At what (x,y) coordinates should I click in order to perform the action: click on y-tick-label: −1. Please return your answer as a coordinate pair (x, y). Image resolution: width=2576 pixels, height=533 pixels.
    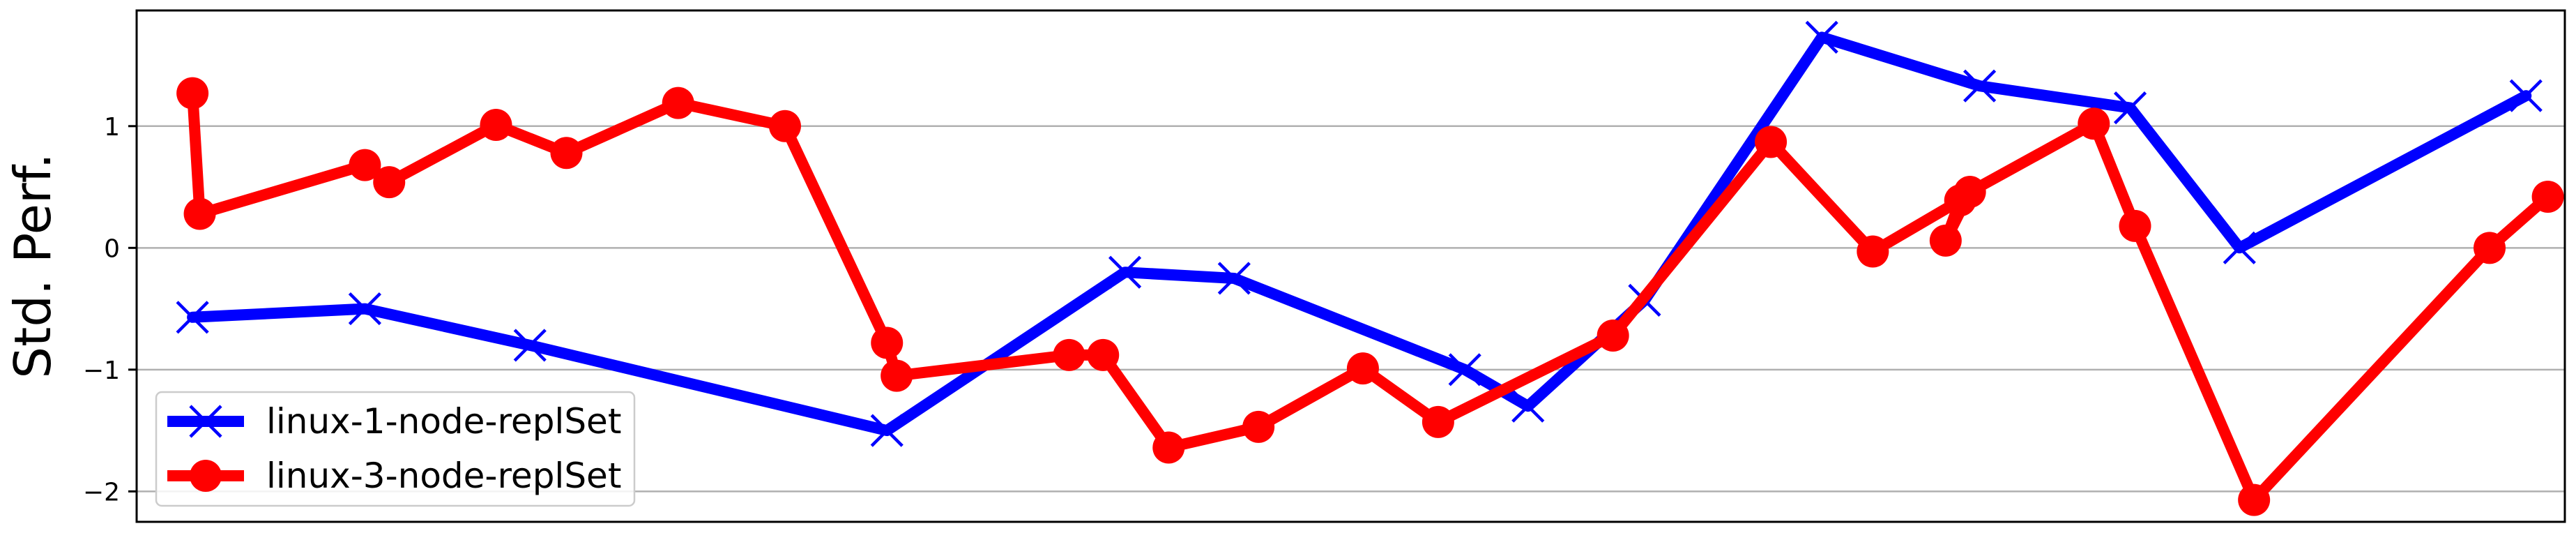
    Looking at the image, I should click on (102, 370).